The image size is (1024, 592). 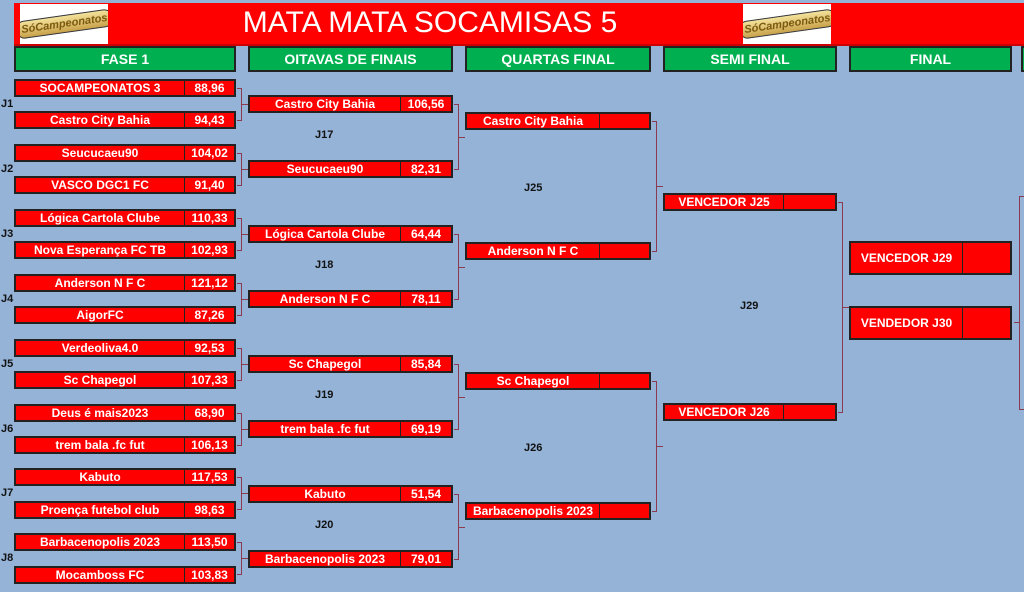 What do you see at coordinates (350, 494) in the screenshot?
I see `team-slot: Kabuto 51,54` at bounding box center [350, 494].